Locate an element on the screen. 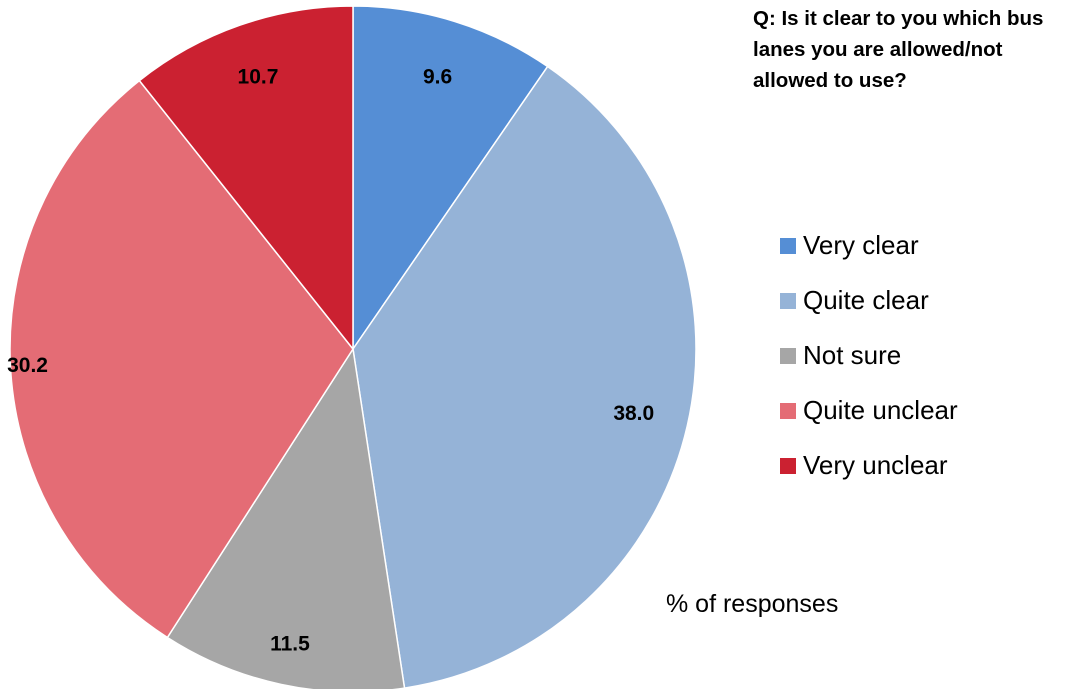 The width and height of the screenshot is (1066, 689). legend-item-very-unclear: Very unclear is located at coordinates (869, 465).